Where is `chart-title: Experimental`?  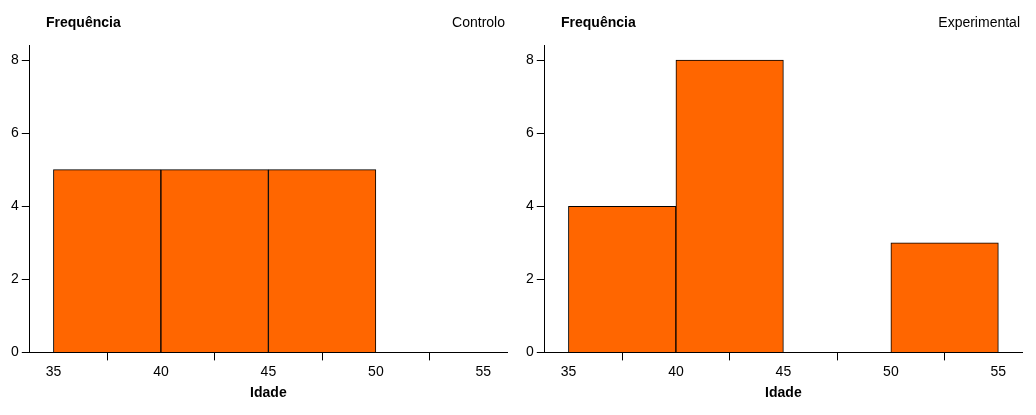 chart-title: Experimental is located at coordinates (979, 23).